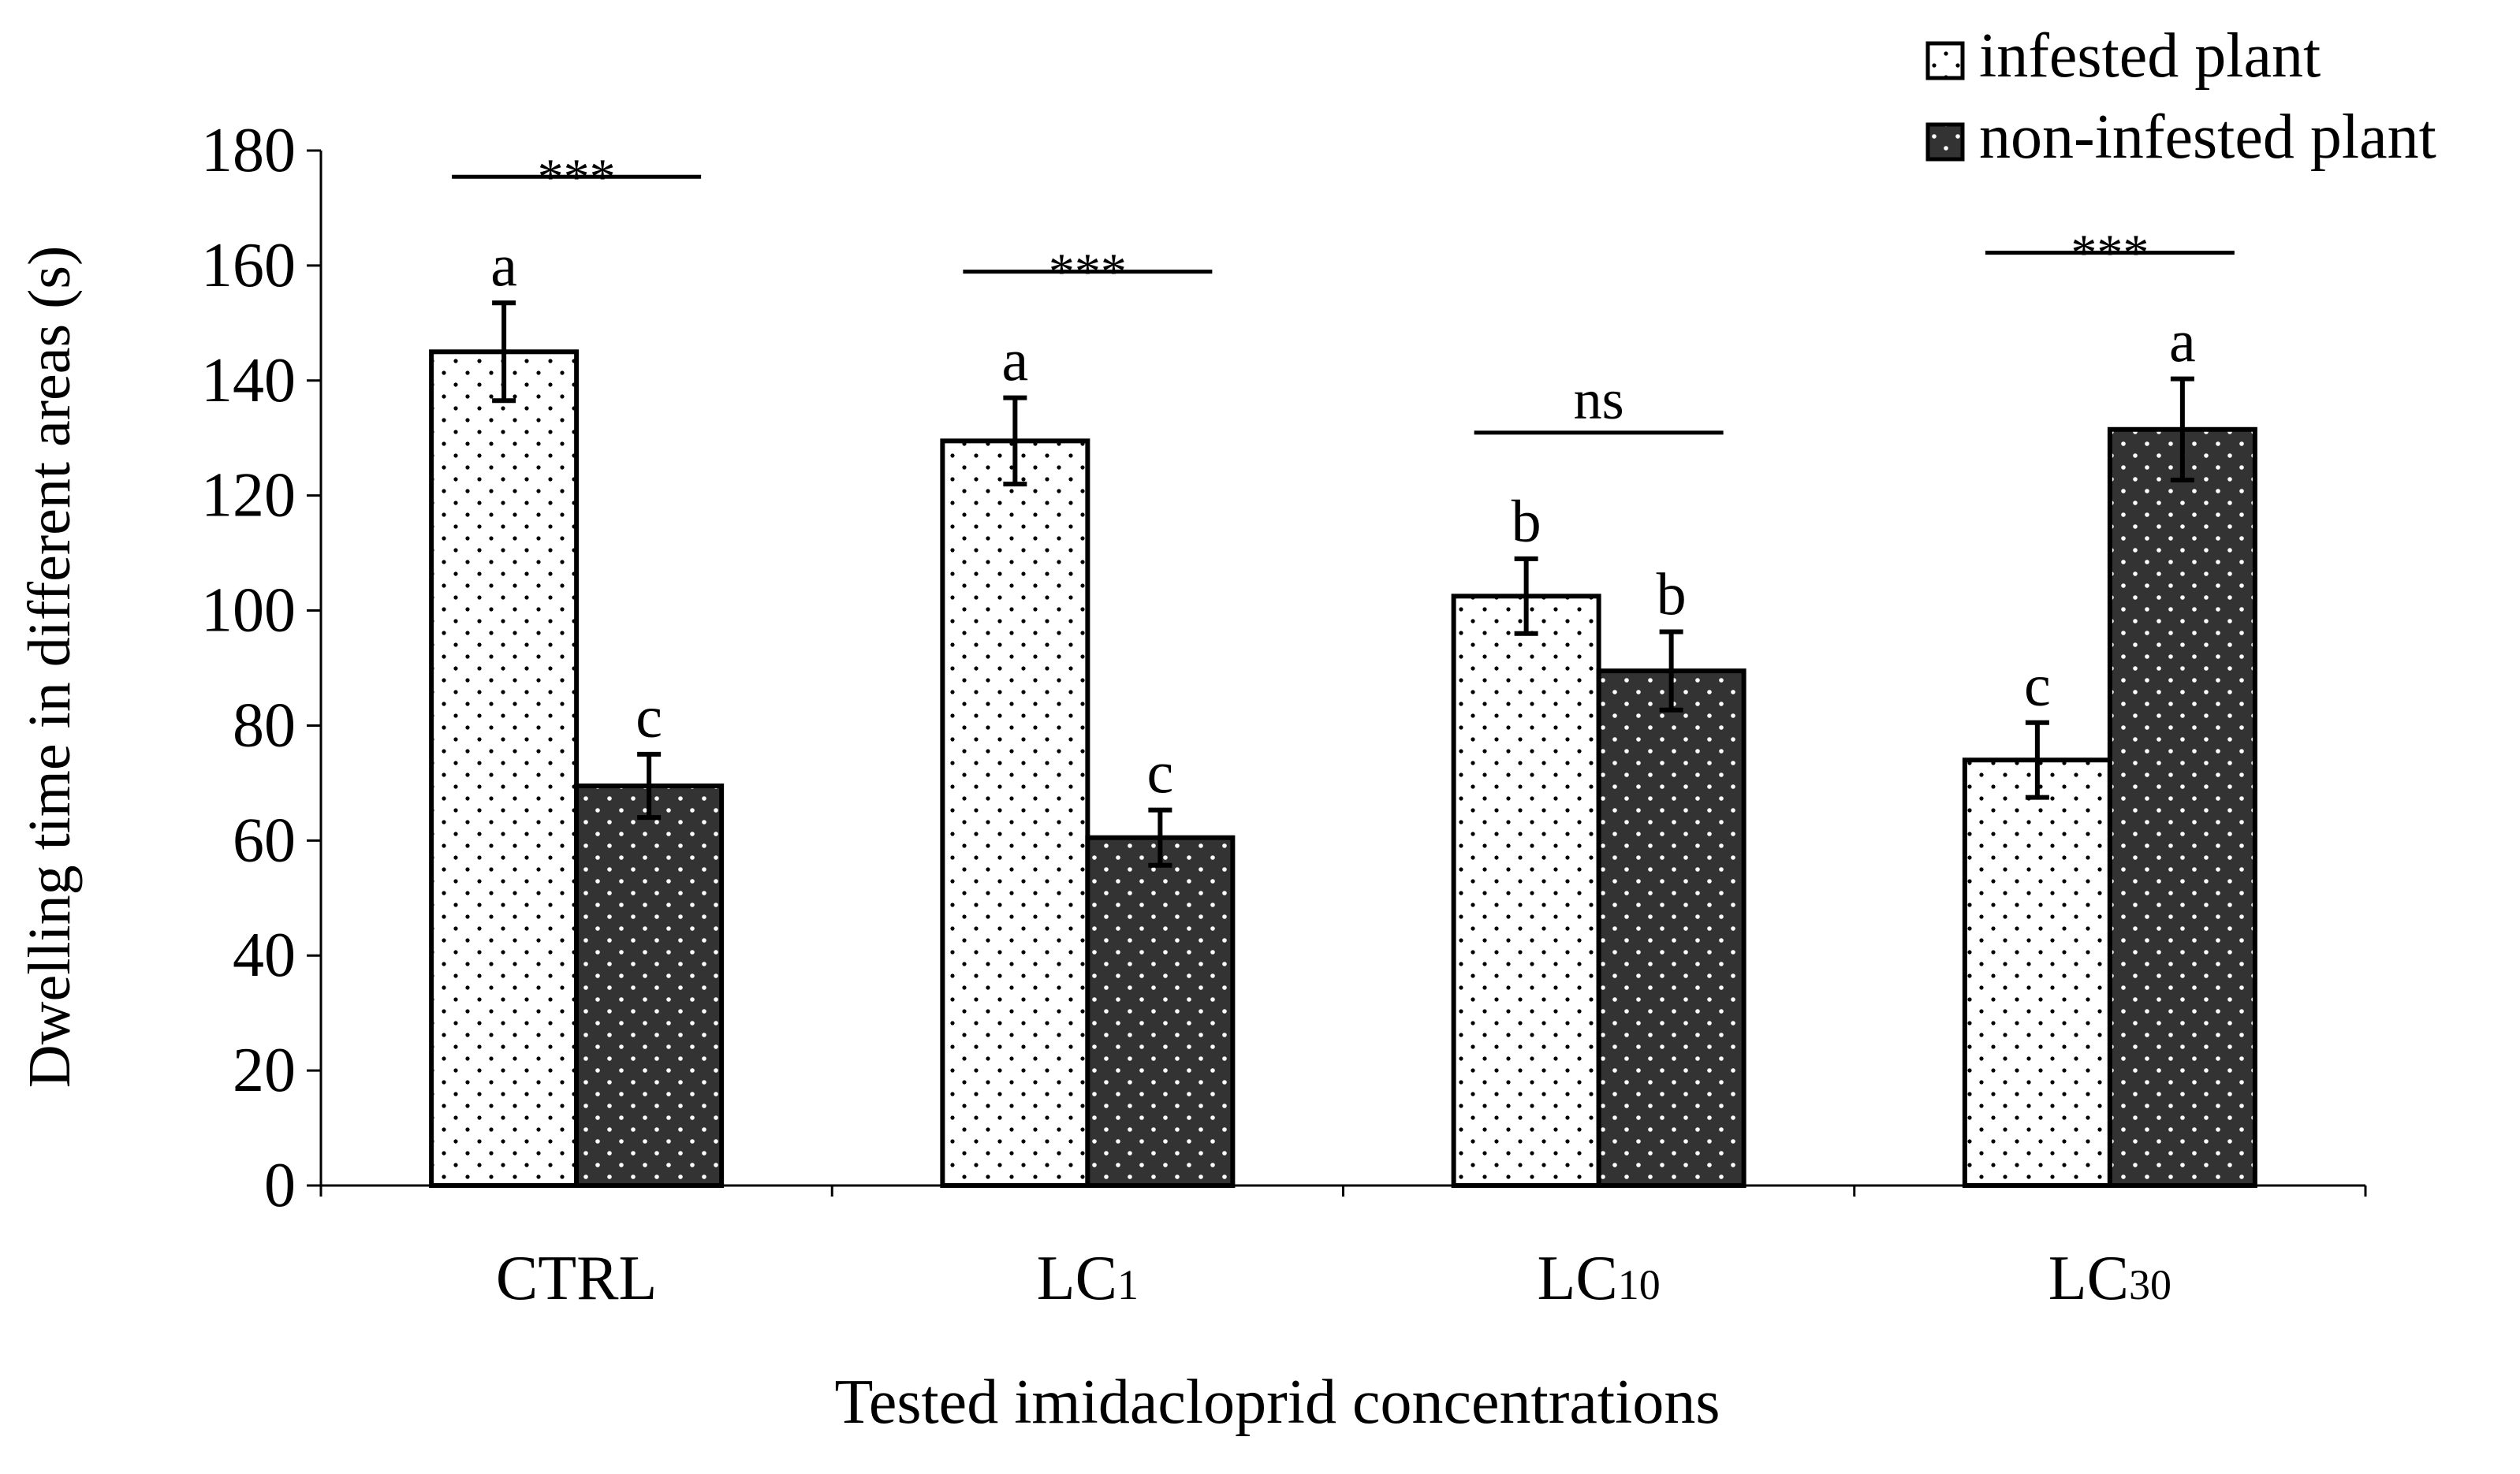  What do you see at coordinates (1088, 1278) in the screenshot?
I see `x-tick-label: LC1` at bounding box center [1088, 1278].